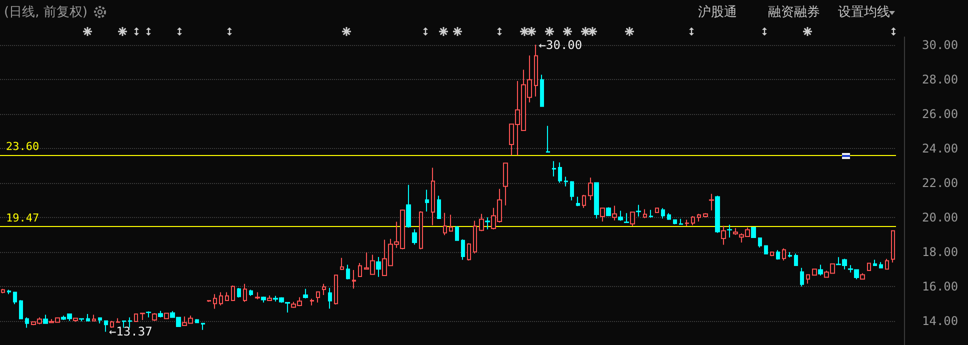 This screenshot has height=345, width=968. I want to click on ref-line-label: 23.60, so click(23, 147).